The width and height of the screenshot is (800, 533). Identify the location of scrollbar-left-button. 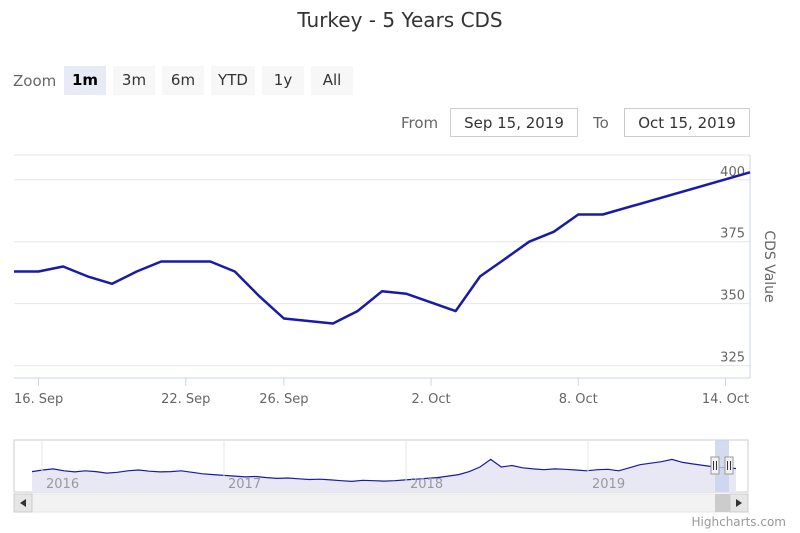
(23, 503).